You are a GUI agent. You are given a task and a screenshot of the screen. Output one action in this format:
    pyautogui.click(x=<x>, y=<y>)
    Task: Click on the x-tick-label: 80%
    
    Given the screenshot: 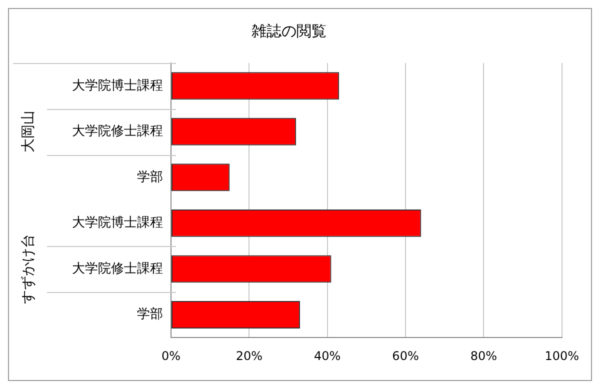 What is the action you would take?
    pyautogui.click(x=484, y=355)
    